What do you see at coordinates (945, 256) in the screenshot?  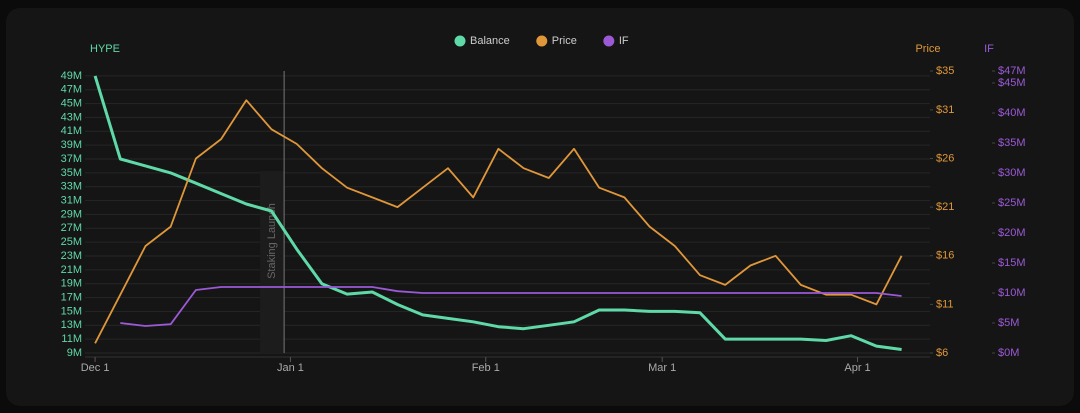 I see `y2-tick-label: $16` at bounding box center [945, 256].